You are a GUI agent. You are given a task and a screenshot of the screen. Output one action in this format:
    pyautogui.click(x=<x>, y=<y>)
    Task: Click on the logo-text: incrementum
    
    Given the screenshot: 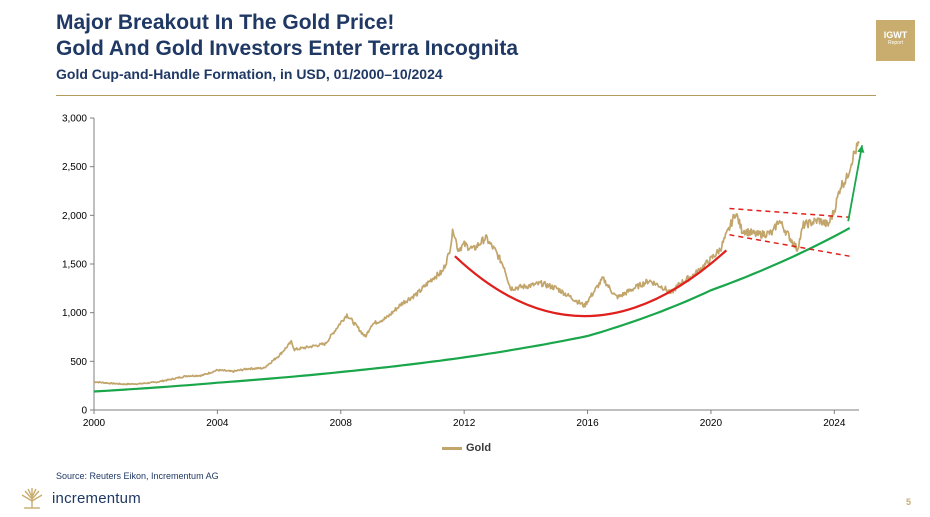 What is the action you would take?
    pyautogui.click(x=96, y=498)
    